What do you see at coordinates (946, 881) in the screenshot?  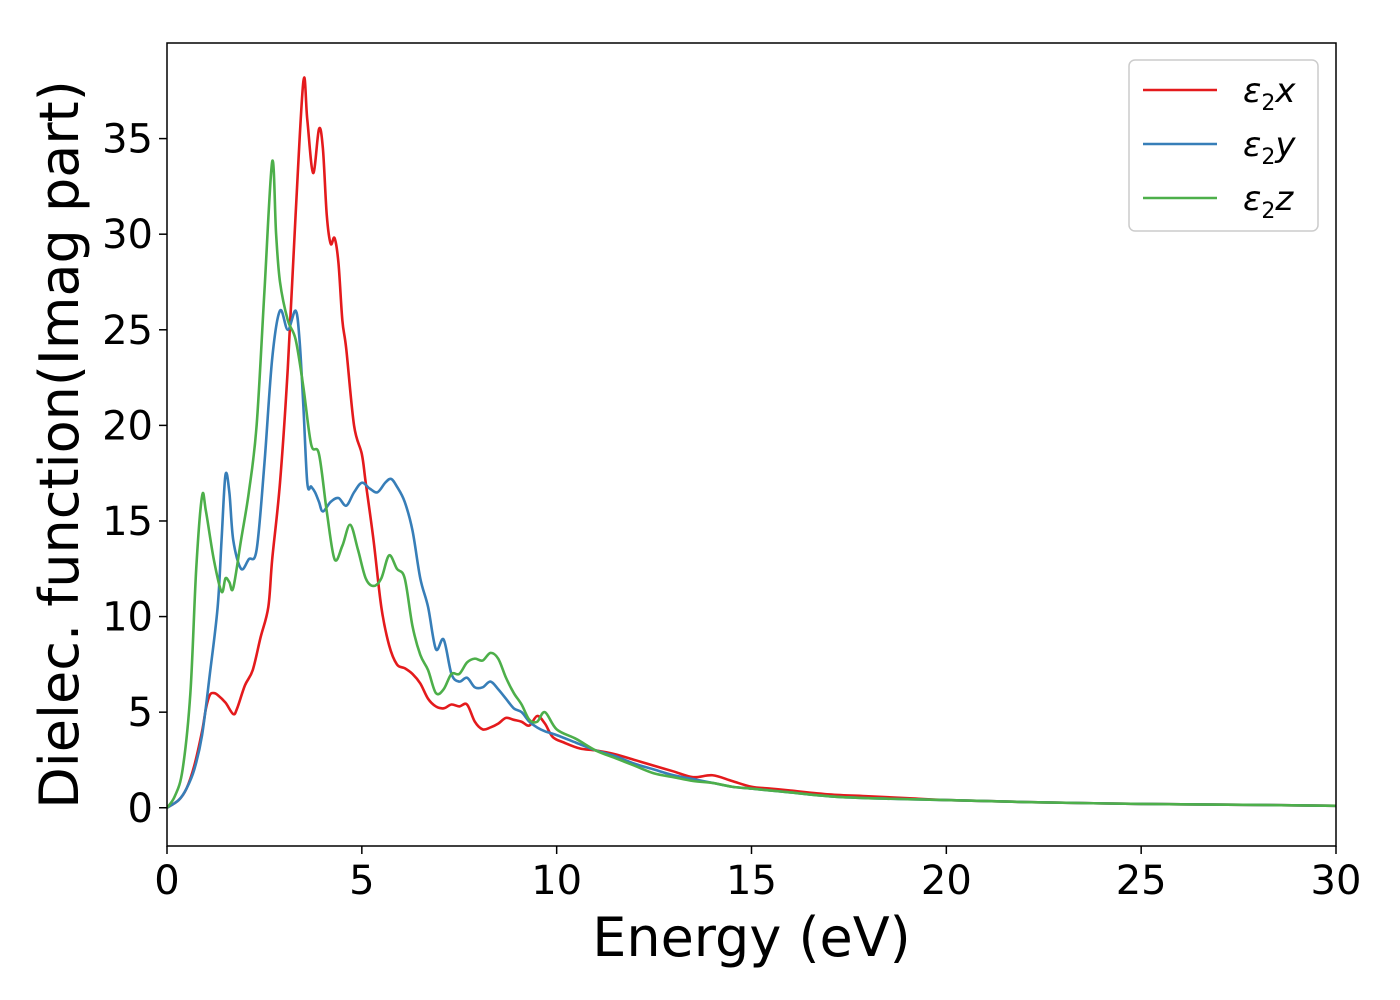 I see `x-tick-label: 20` at bounding box center [946, 881].